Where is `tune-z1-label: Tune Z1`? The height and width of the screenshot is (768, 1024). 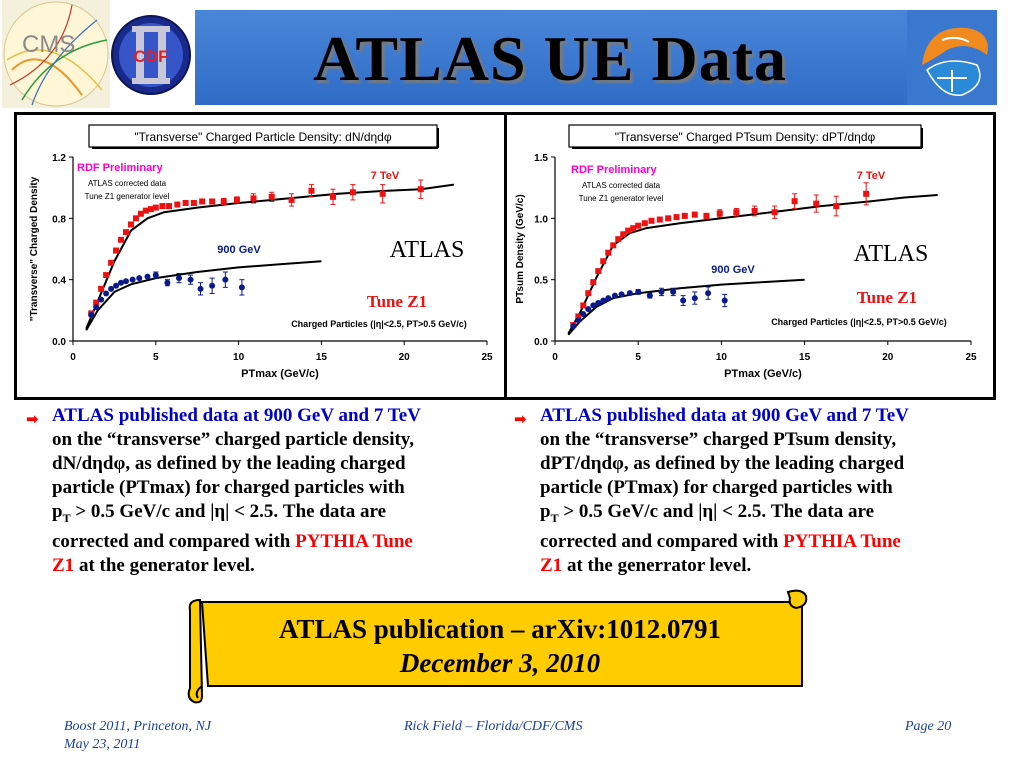 tune-z1-label: Tune Z1 is located at coordinates (397, 301).